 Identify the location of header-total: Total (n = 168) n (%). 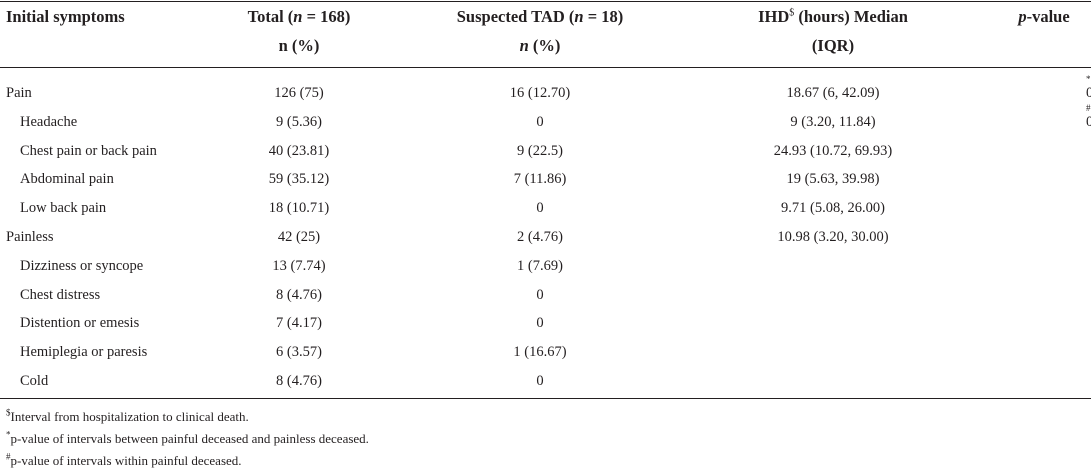
(299, 31).